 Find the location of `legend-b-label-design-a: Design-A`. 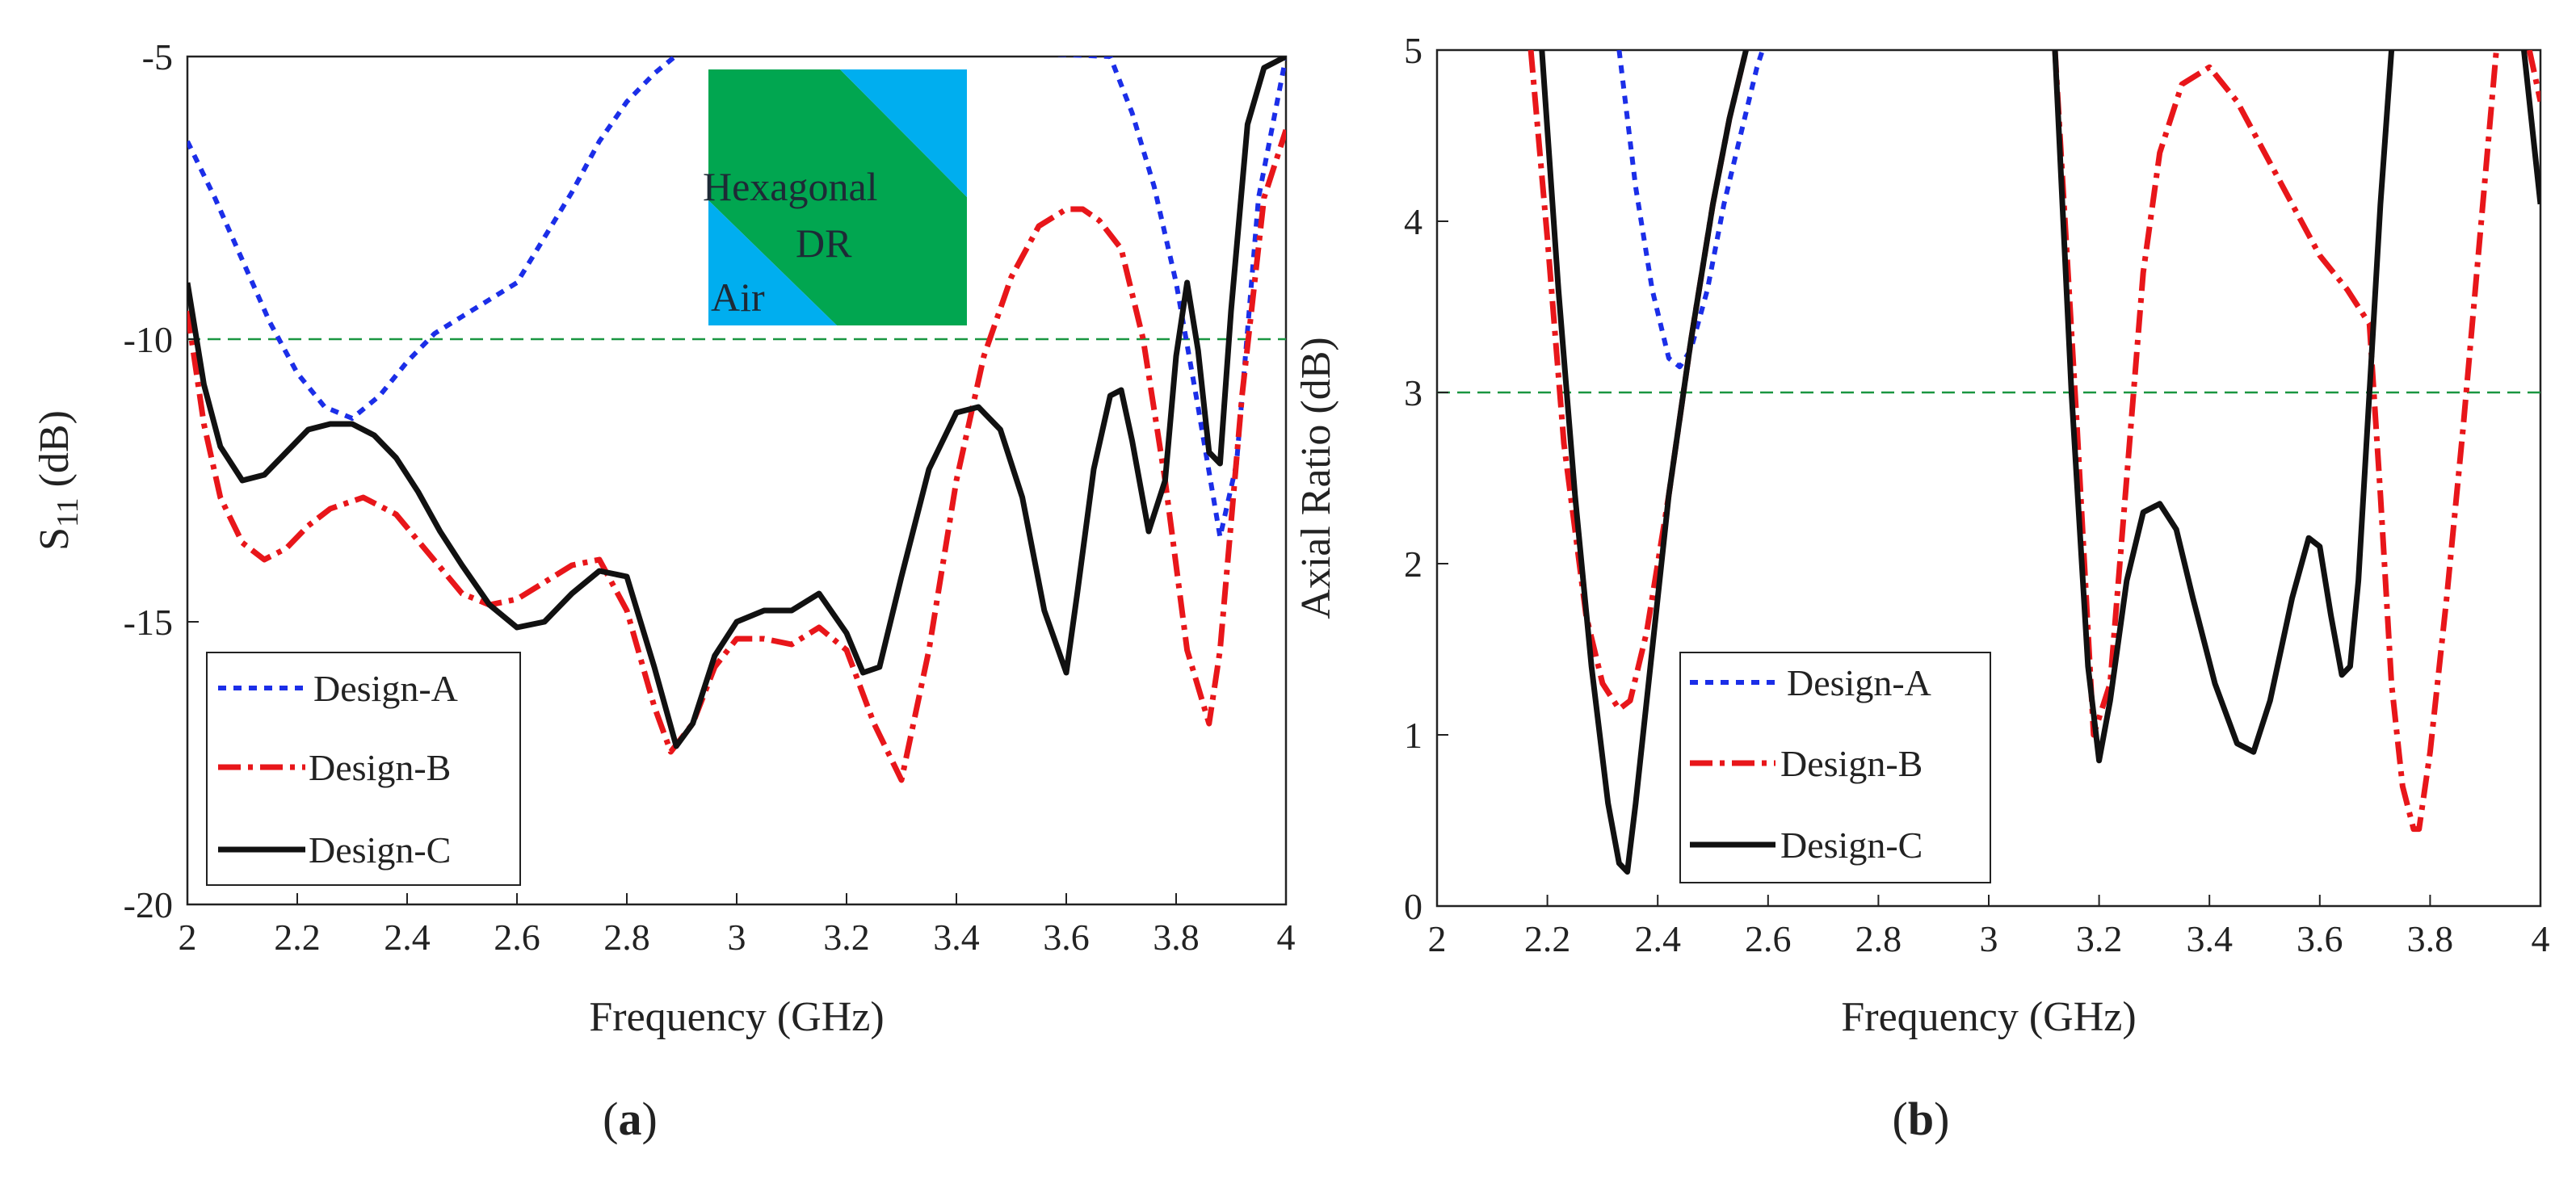

legend-b-label-design-a: Design-A is located at coordinates (1859, 682).